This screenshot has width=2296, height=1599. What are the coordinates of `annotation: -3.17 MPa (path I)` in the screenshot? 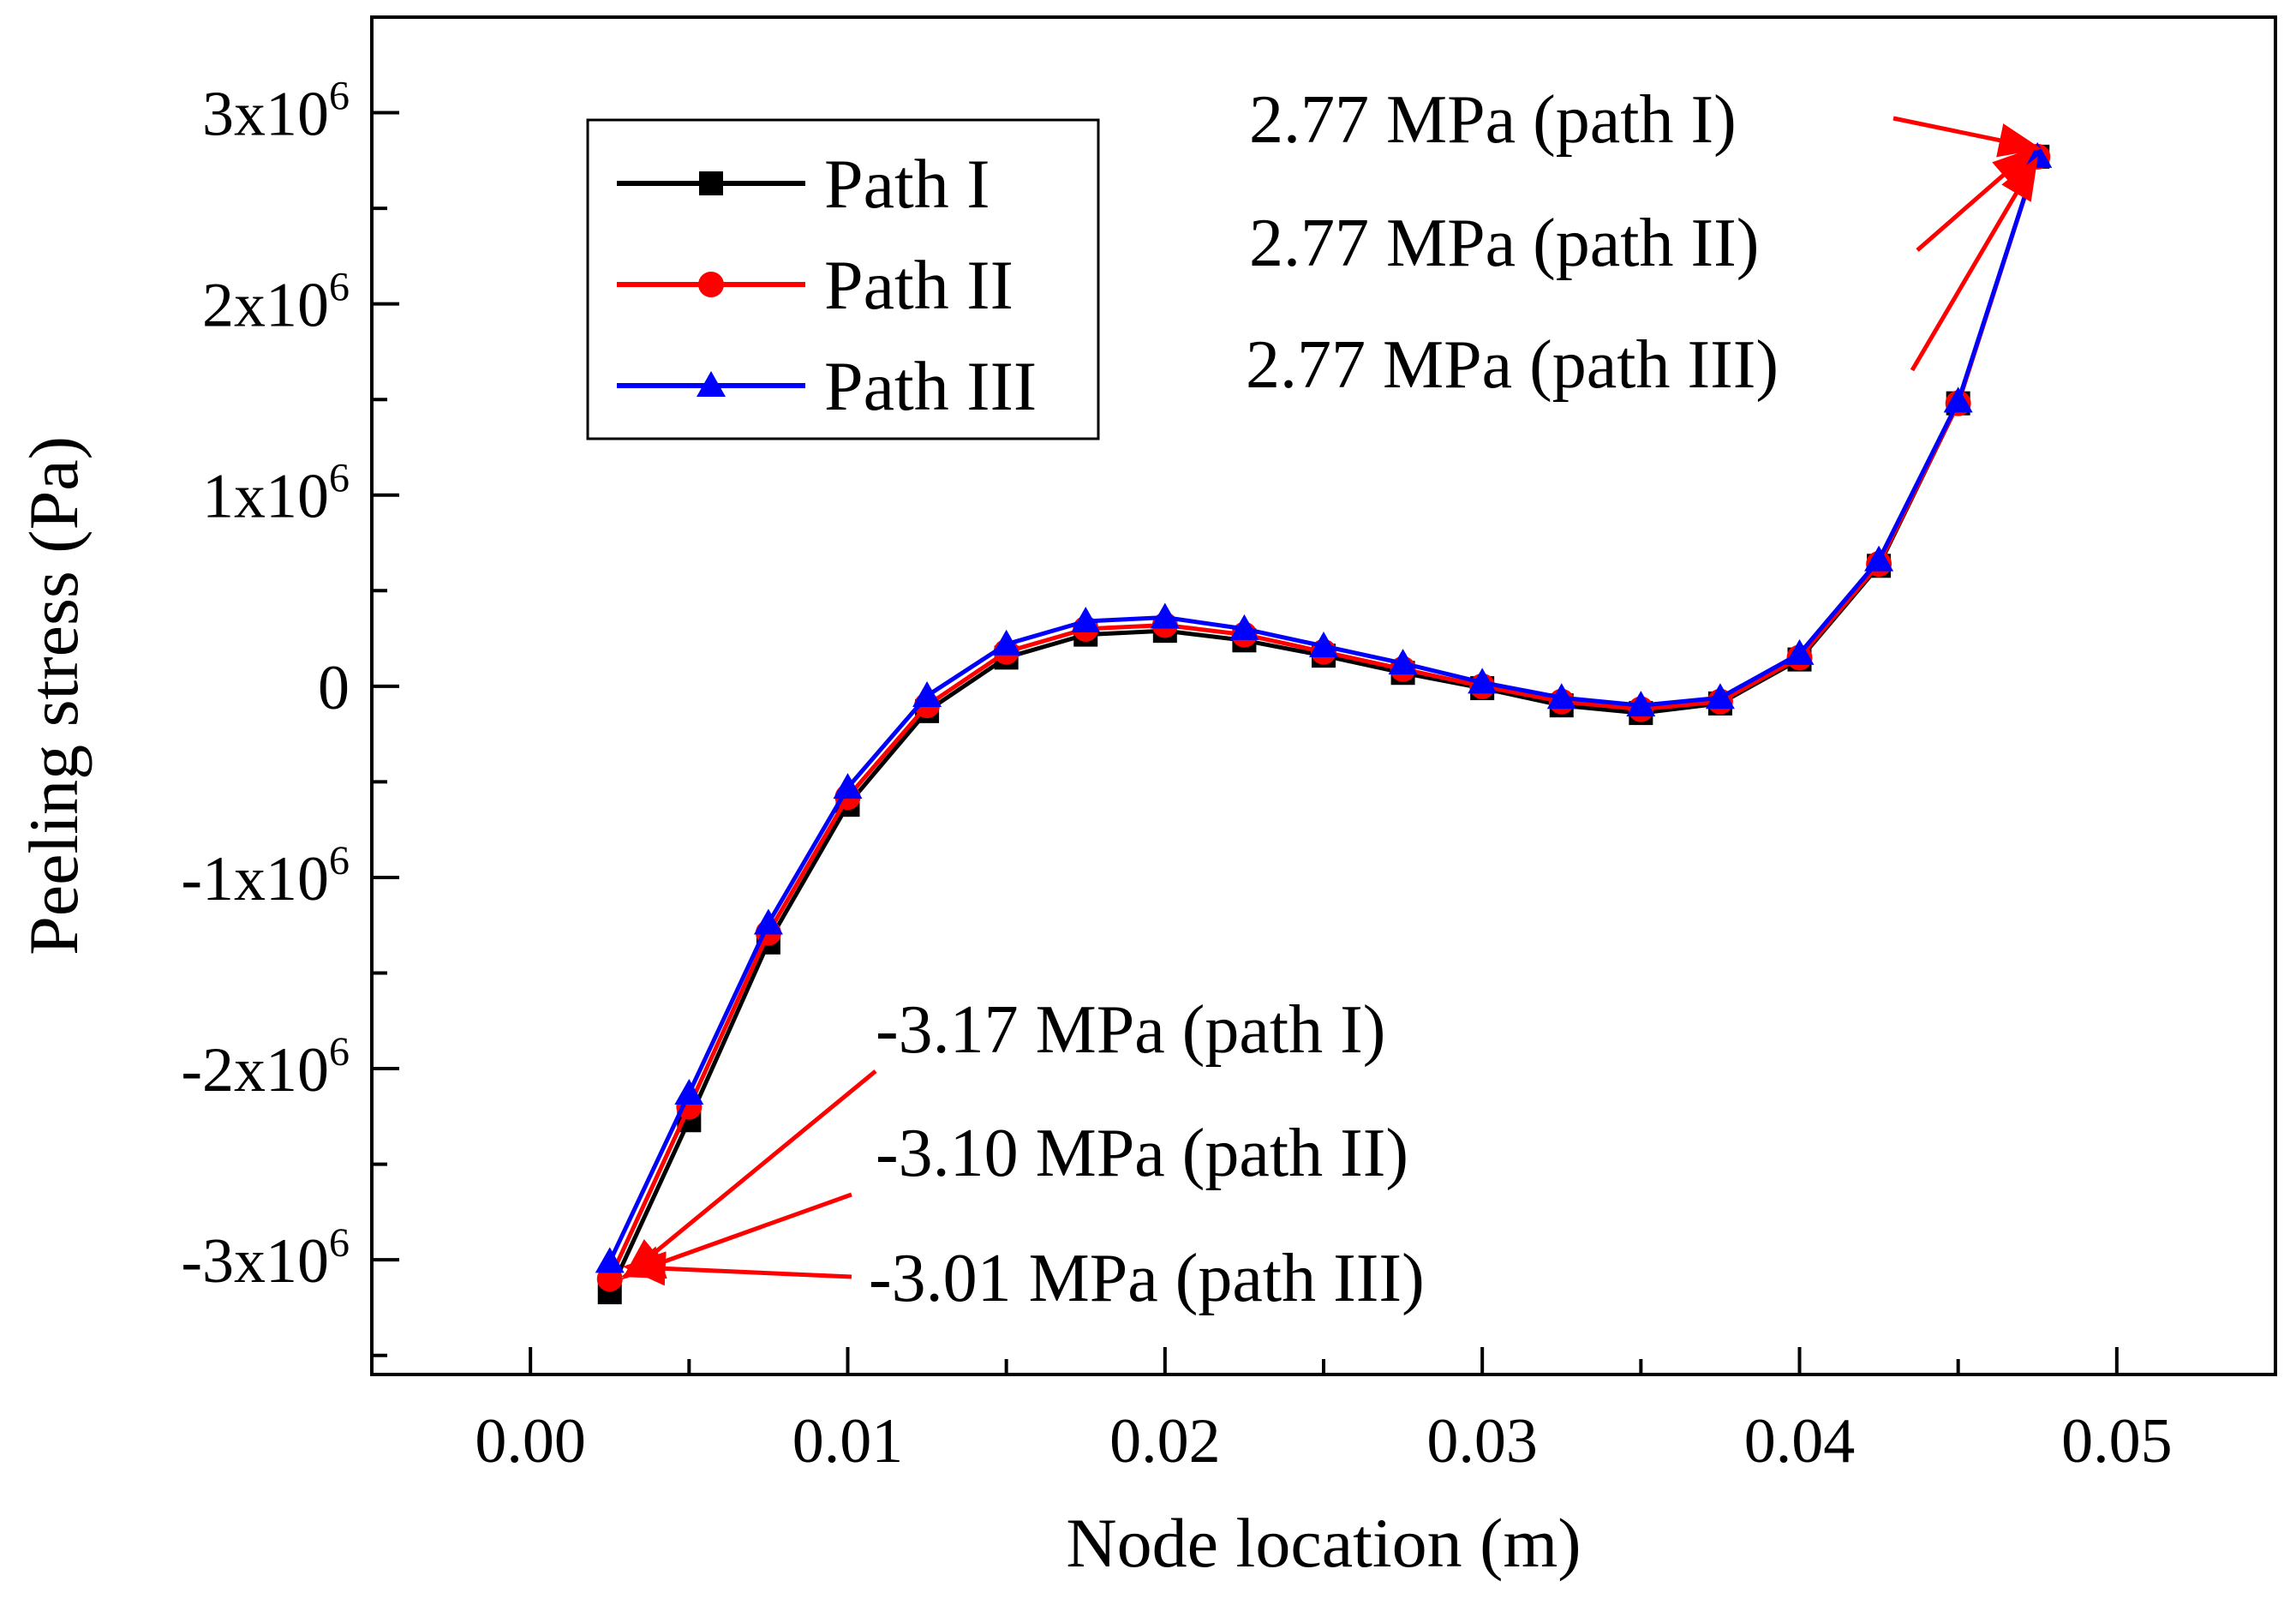 It's located at (1003, 1136).